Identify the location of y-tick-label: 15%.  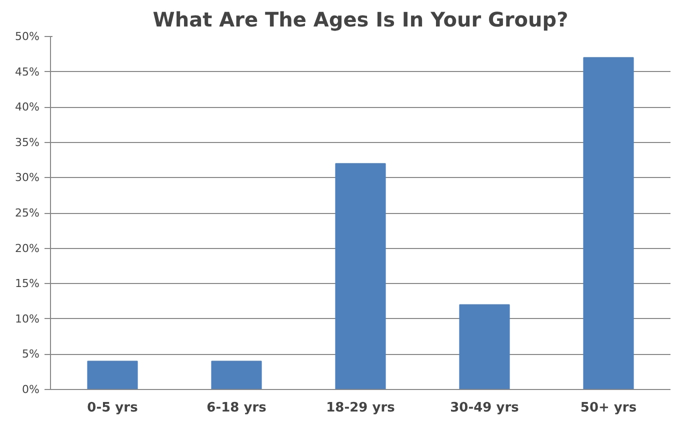
(27, 283).